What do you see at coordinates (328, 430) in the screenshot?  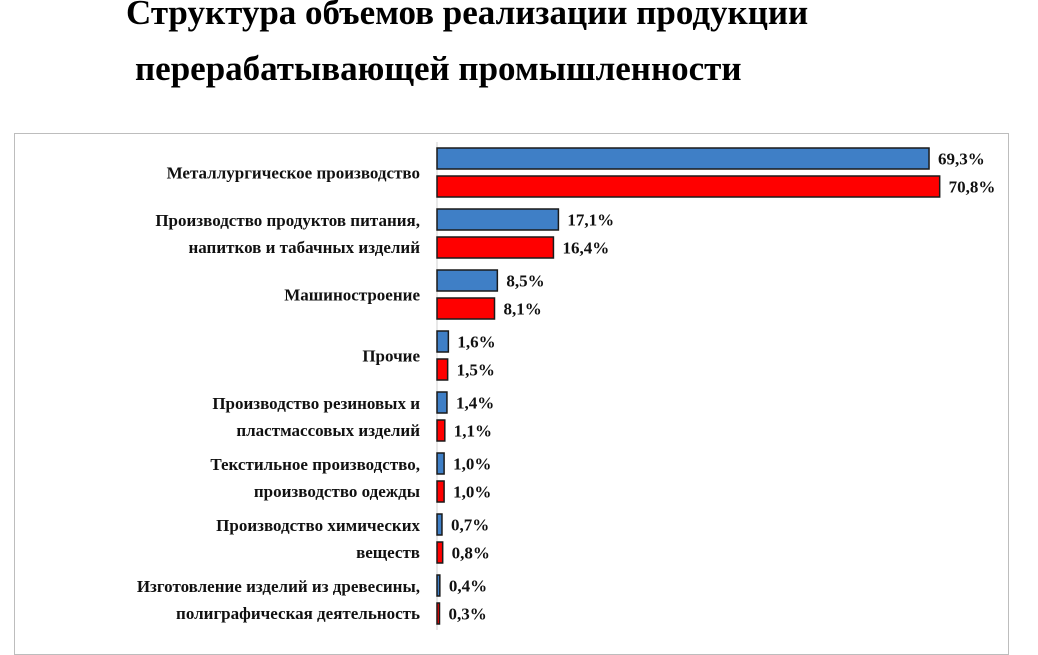 I see `category-label: пластмассовых изделий` at bounding box center [328, 430].